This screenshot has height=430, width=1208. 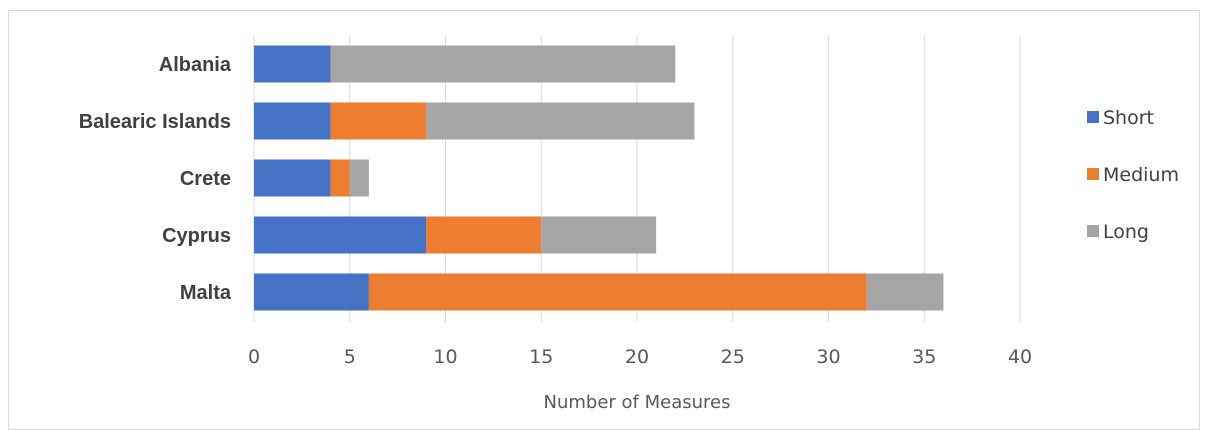 What do you see at coordinates (637, 357) in the screenshot?
I see `x-tick-20: 20` at bounding box center [637, 357].